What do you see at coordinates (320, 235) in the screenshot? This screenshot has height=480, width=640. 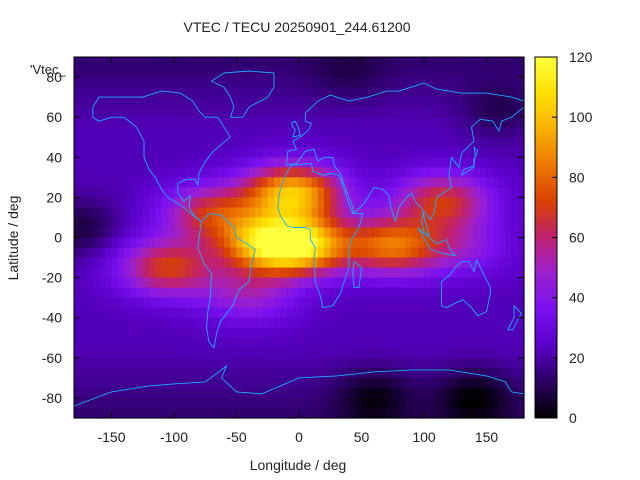 I see `coastline-africa` at bounding box center [320, 235].